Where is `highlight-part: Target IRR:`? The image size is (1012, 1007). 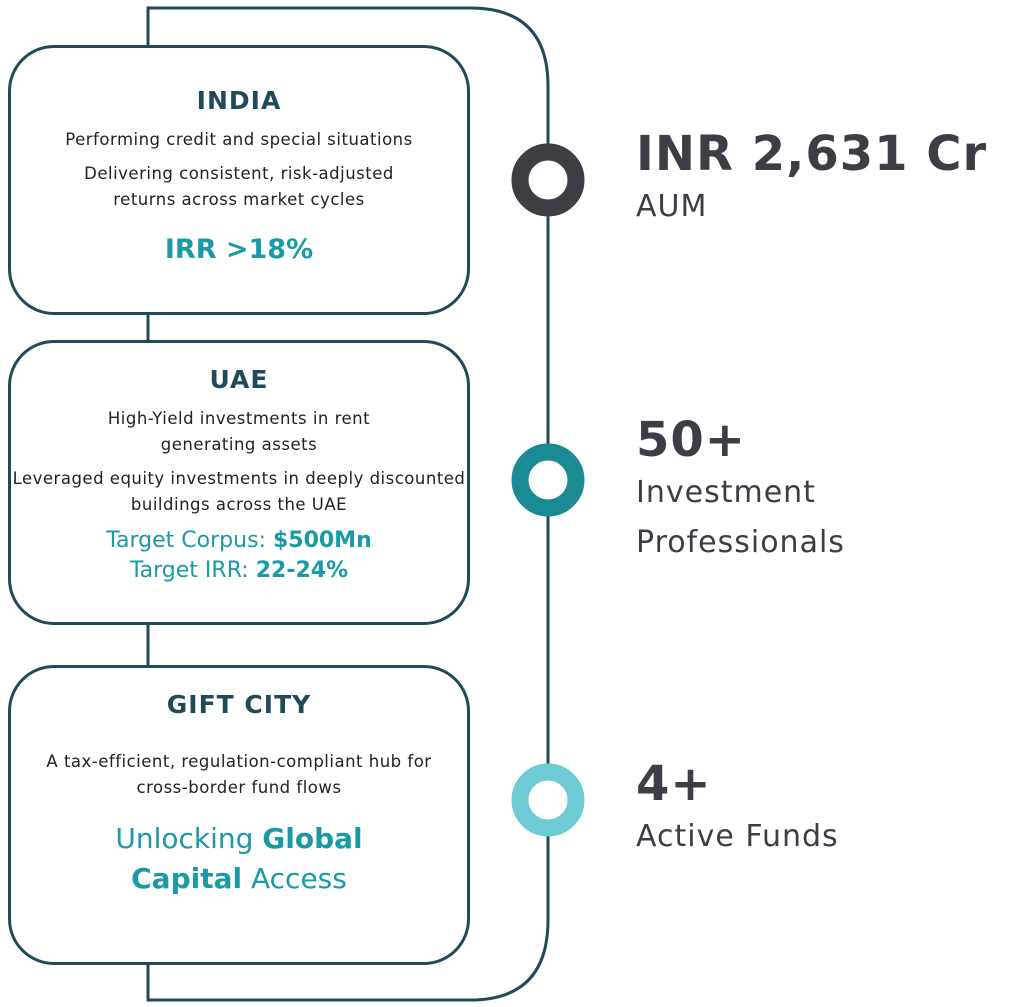
highlight-part: Target IRR: is located at coordinates (192, 570).